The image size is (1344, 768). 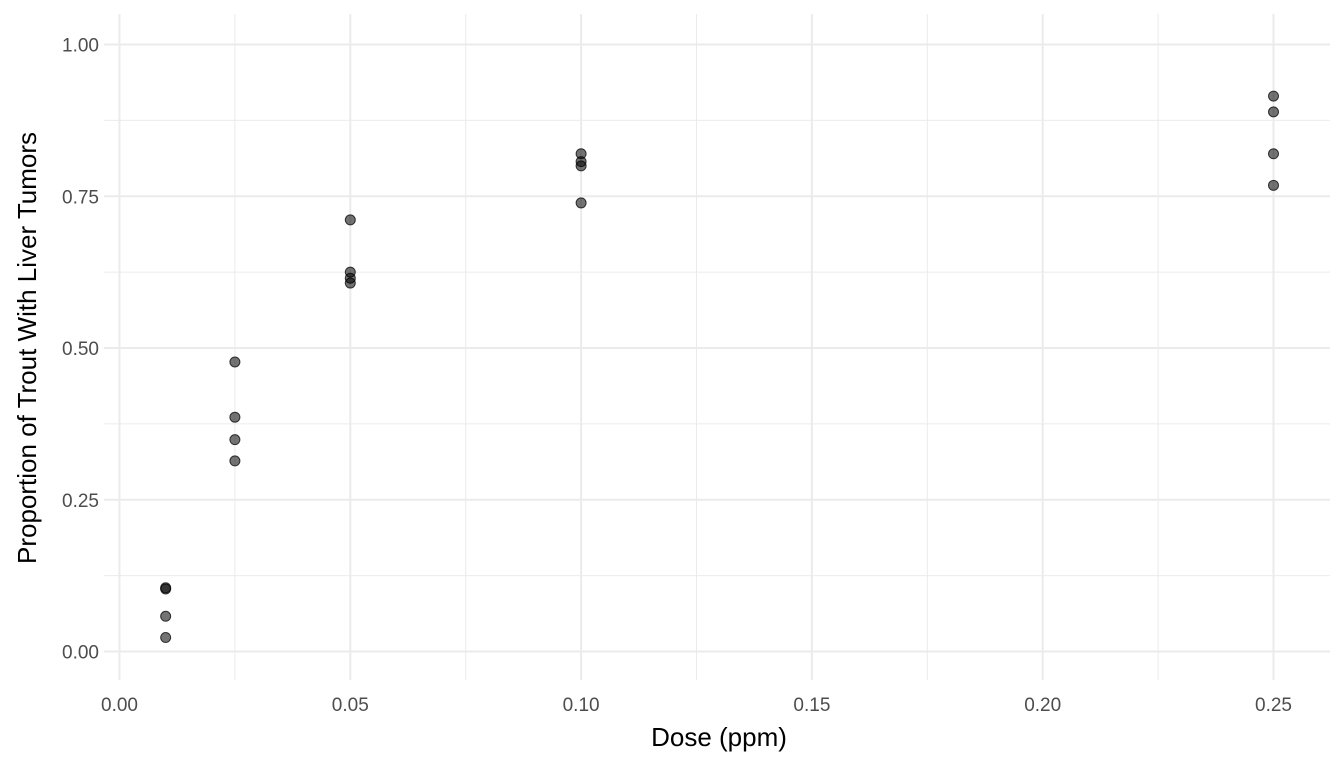 I want to click on x-axis-title: Dose (ppm), so click(x=719, y=737).